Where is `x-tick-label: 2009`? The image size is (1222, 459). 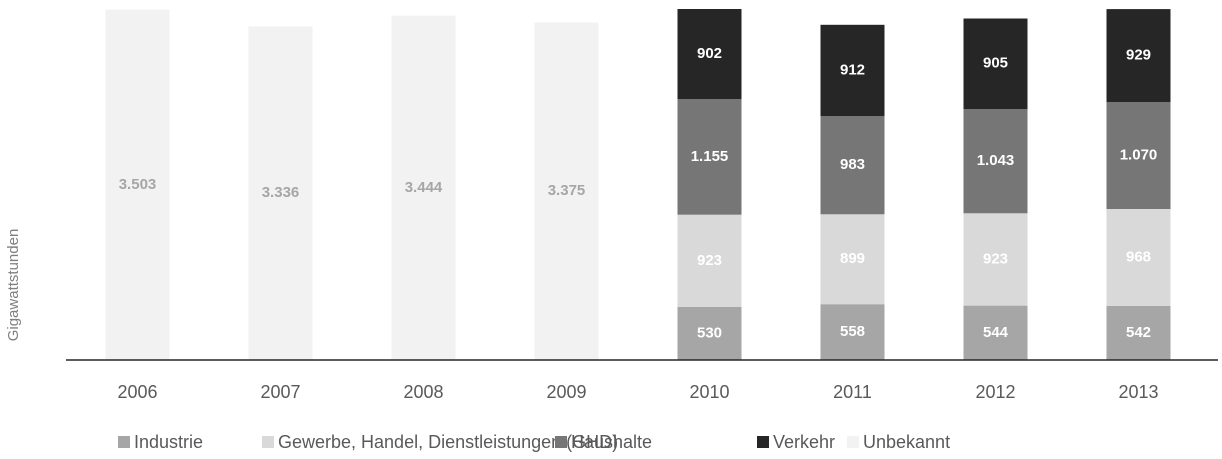
x-tick-label: 2009 is located at coordinates (566, 392).